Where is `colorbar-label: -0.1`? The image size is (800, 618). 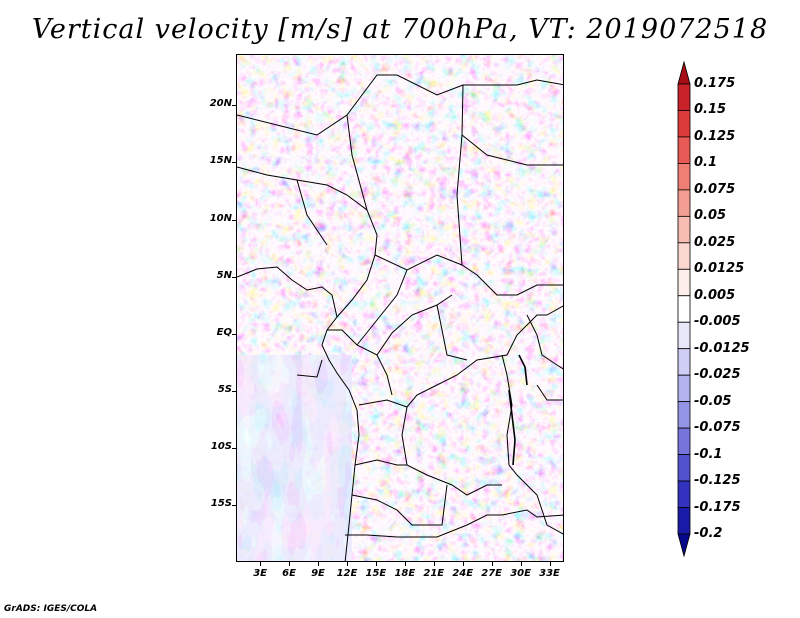
colorbar-label: -0.1 is located at coordinates (708, 454).